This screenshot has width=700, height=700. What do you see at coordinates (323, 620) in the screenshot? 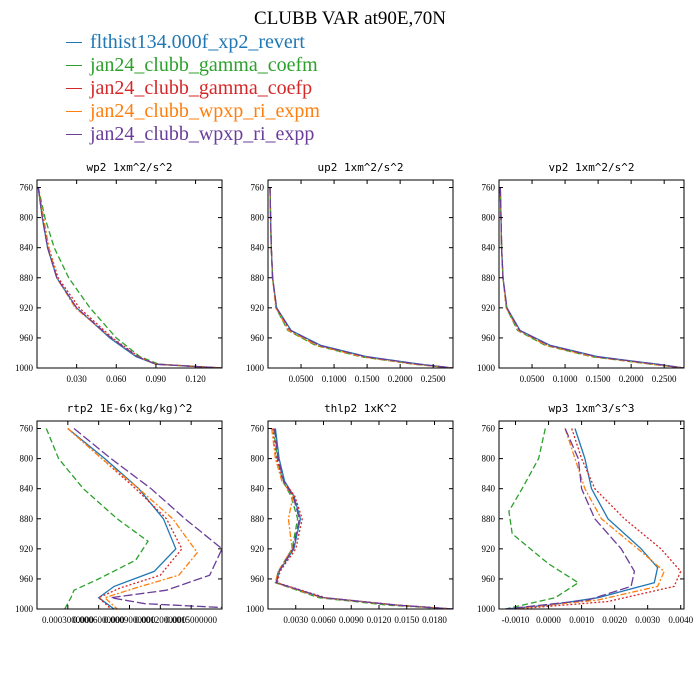
I see `x-tick-label: 0.0060` at bounding box center [323, 620].